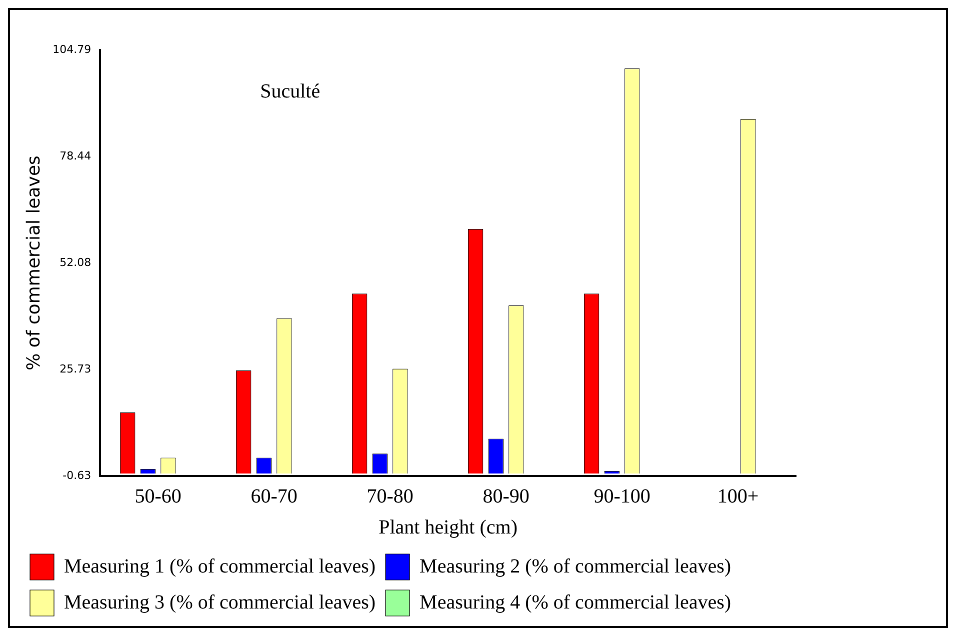 Image resolution: width=960 pixels, height=640 pixels. What do you see at coordinates (76, 155) in the screenshot?
I see `y-tick-label: 78.44` at bounding box center [76, 155].